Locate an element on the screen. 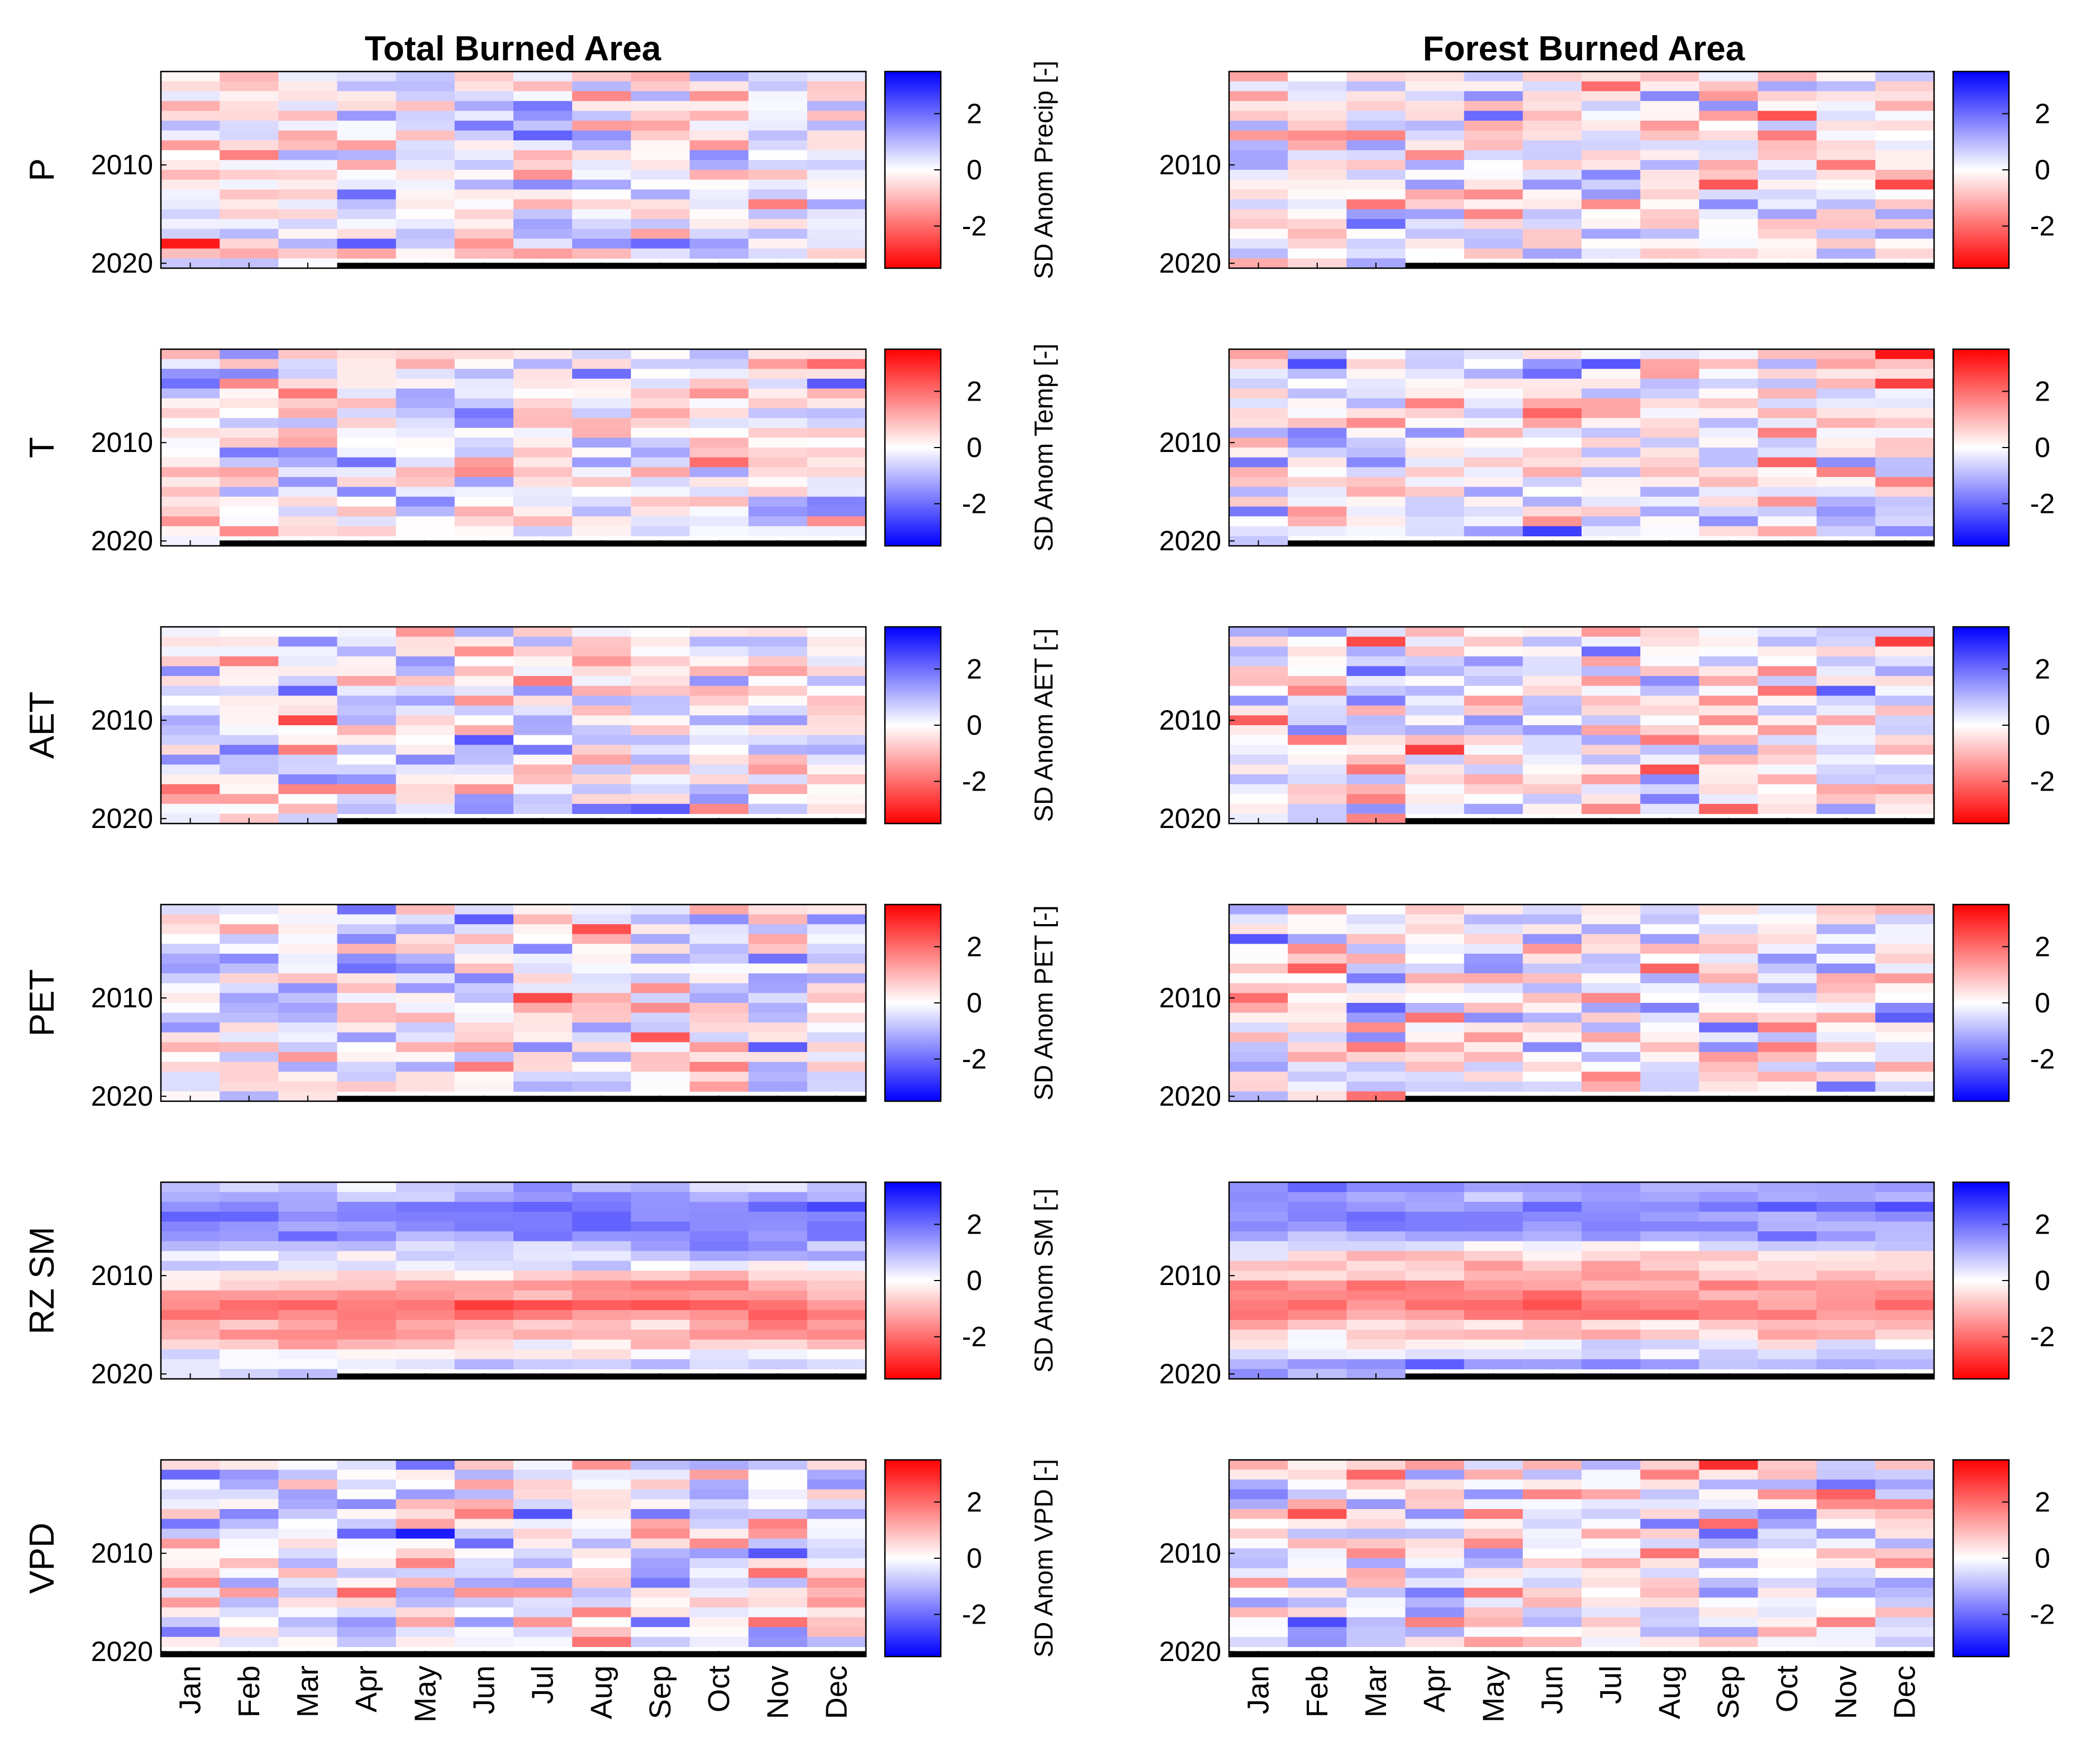  colorbar is located at coordinates (1981, 1280).